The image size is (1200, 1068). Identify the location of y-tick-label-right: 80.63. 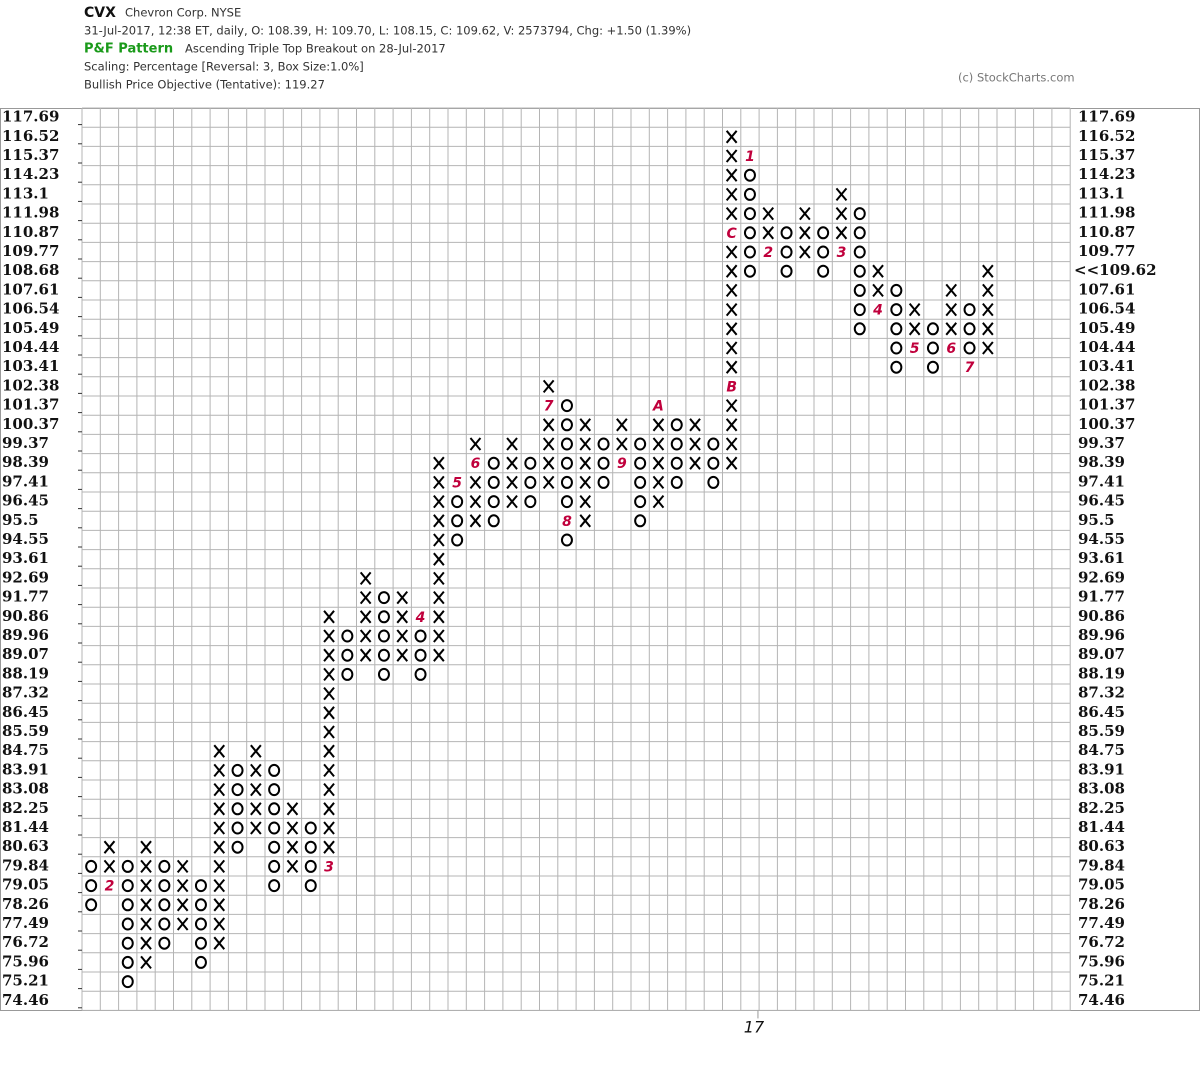
(1101, 846).